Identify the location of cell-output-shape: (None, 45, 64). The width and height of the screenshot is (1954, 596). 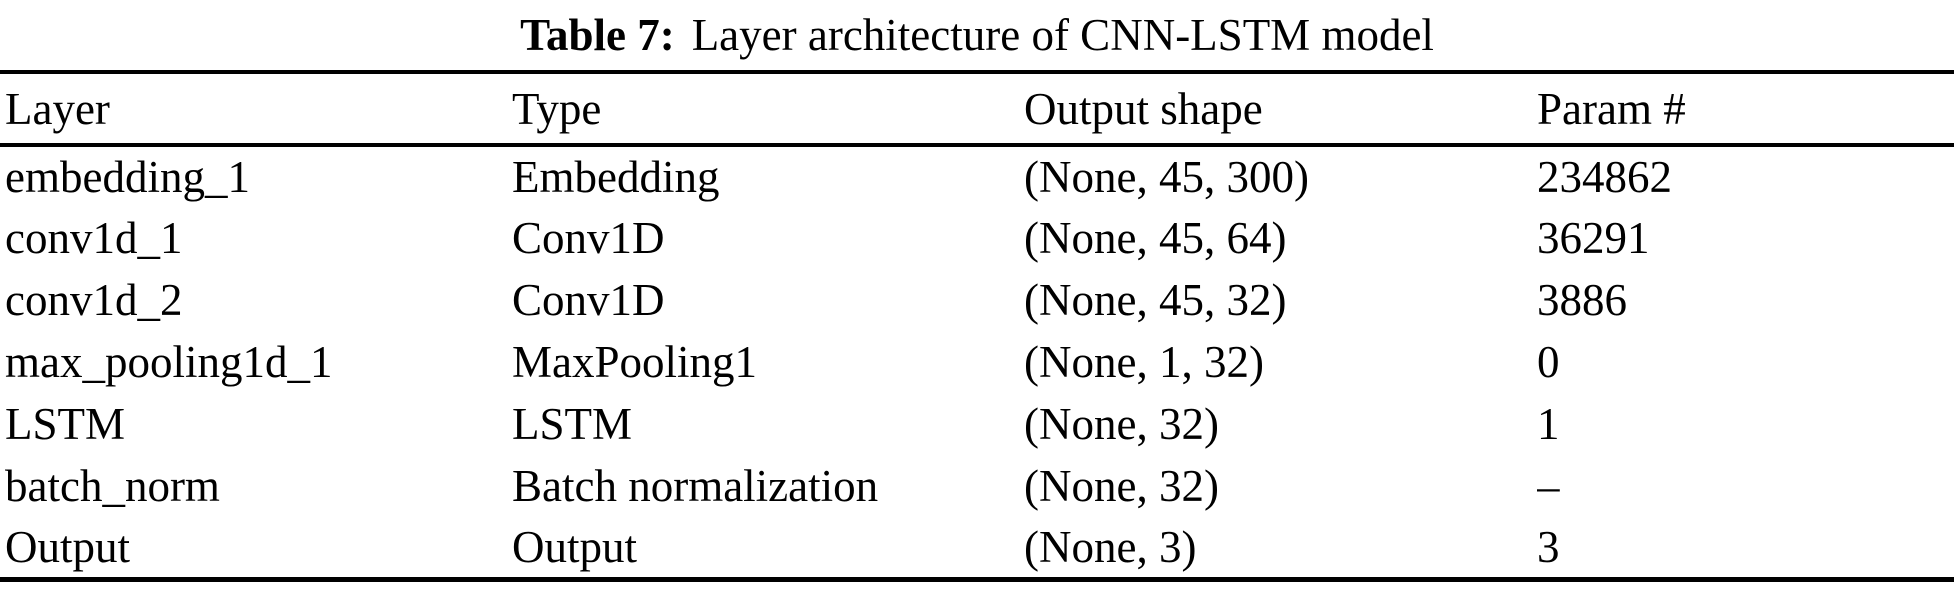
(1155, 238).